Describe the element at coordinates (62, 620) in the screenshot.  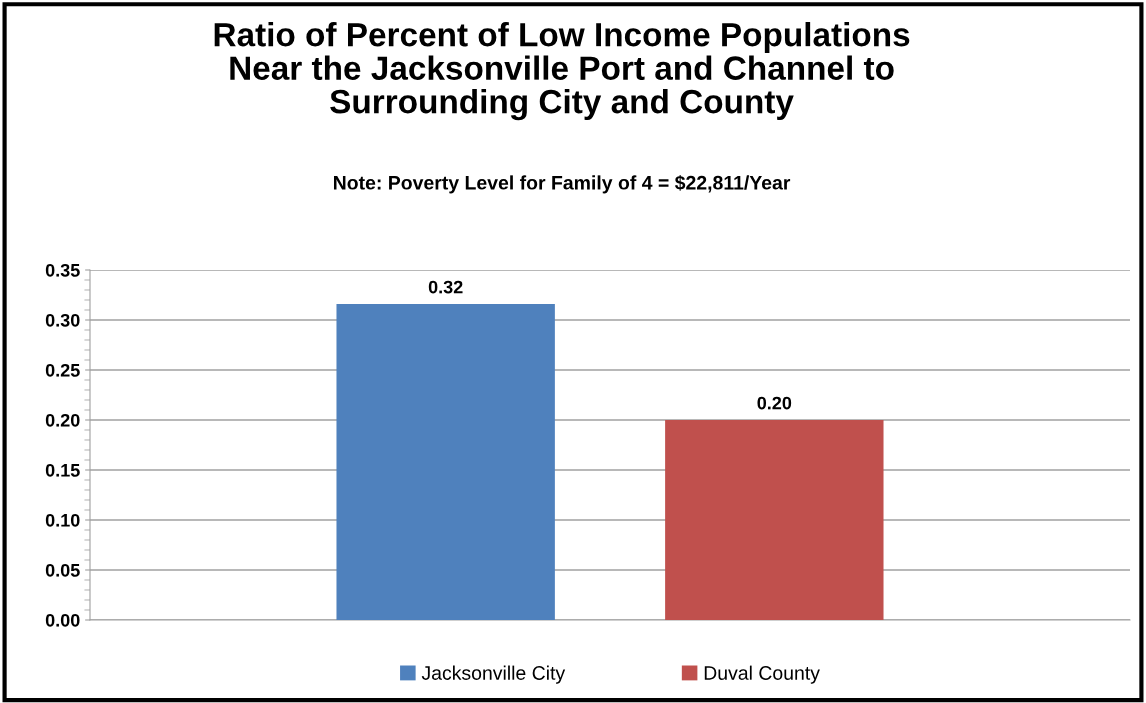
I see `y-tick-label: 0.00` at that location.